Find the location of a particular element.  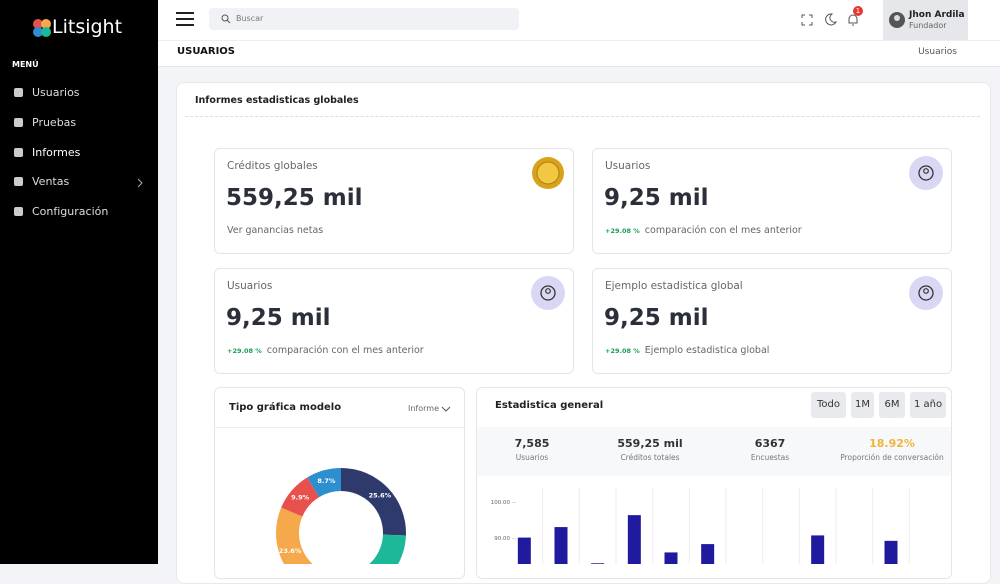

panel-title: Informes estadisticas globales is located at coordinates (277, 100).